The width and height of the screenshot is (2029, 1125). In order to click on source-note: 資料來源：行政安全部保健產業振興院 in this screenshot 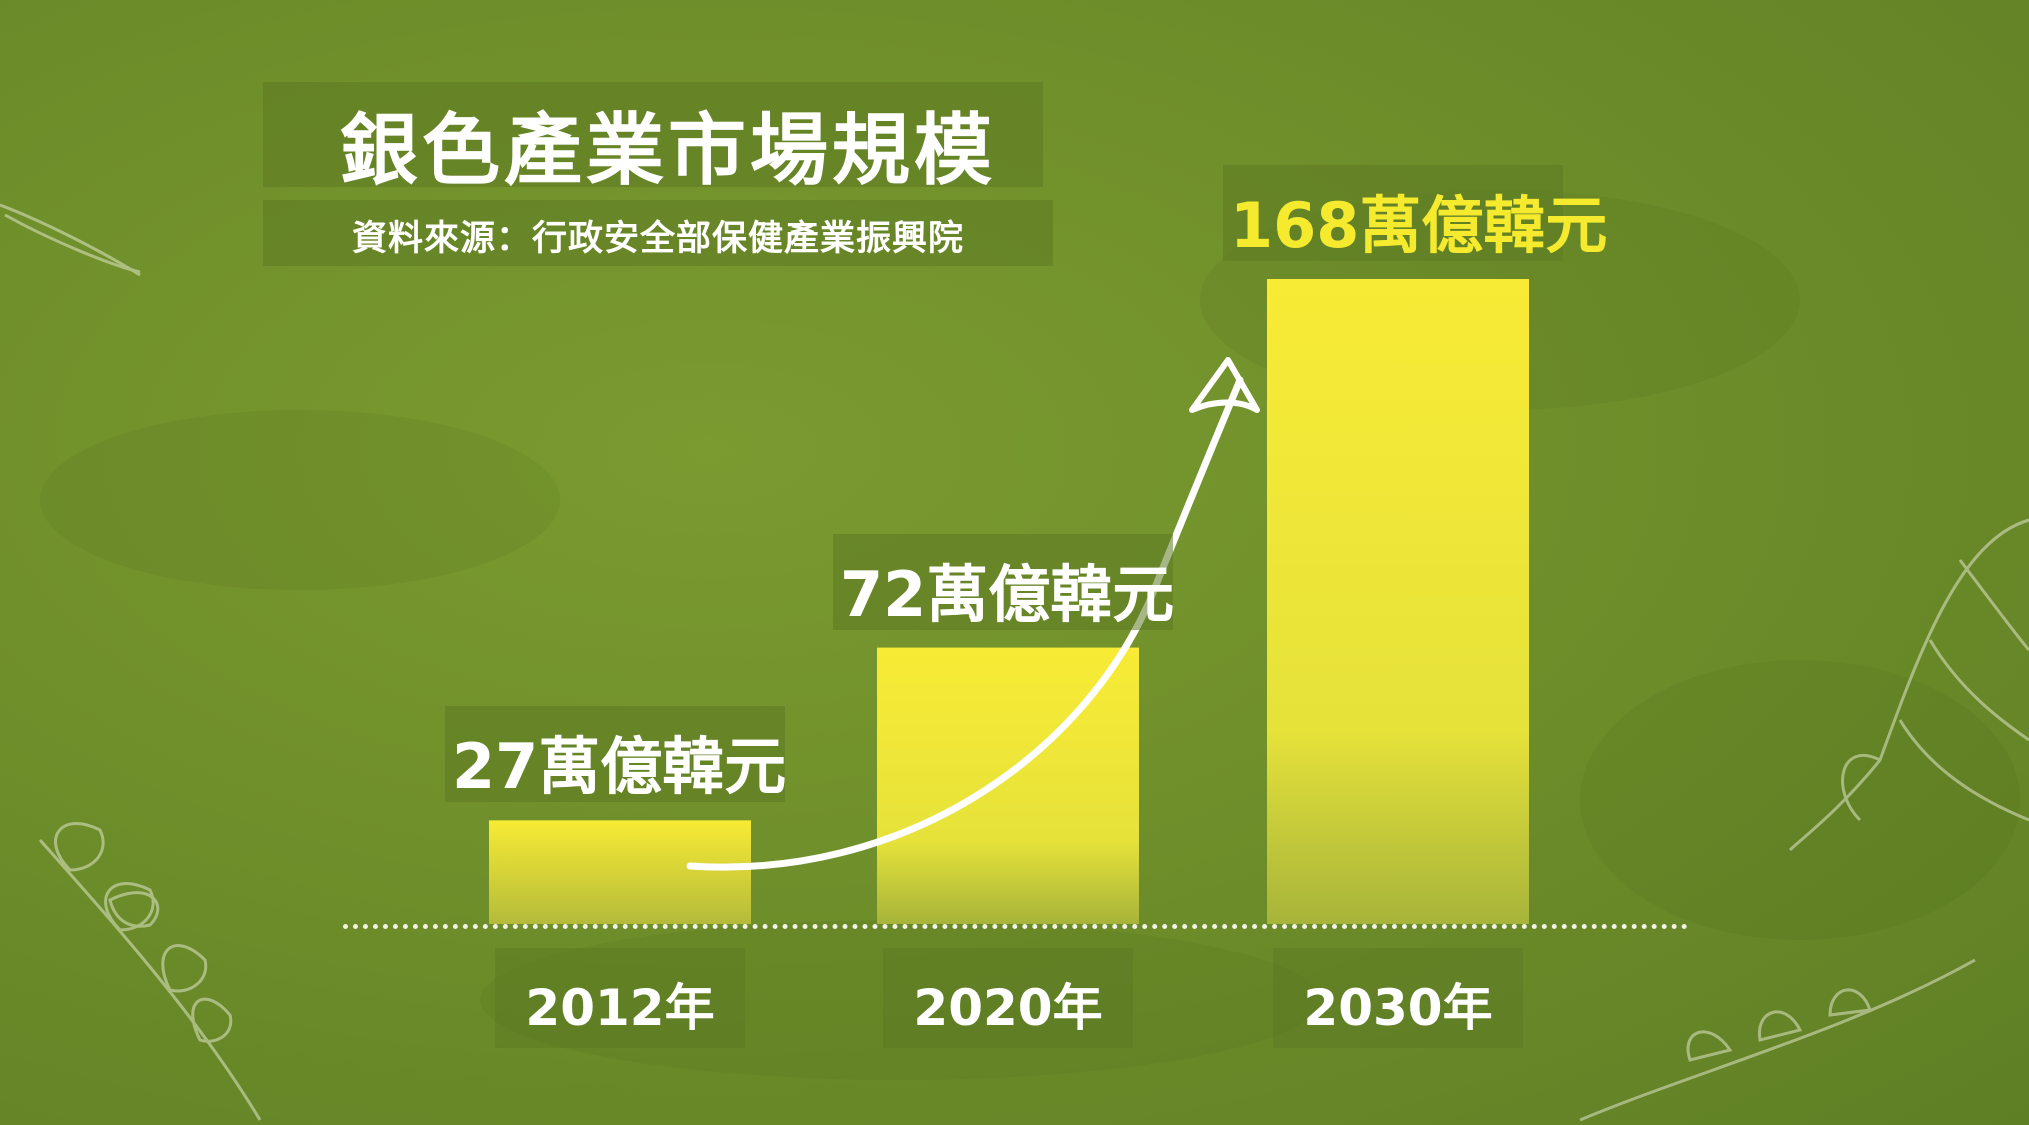, I will do `click(658, 239)`.